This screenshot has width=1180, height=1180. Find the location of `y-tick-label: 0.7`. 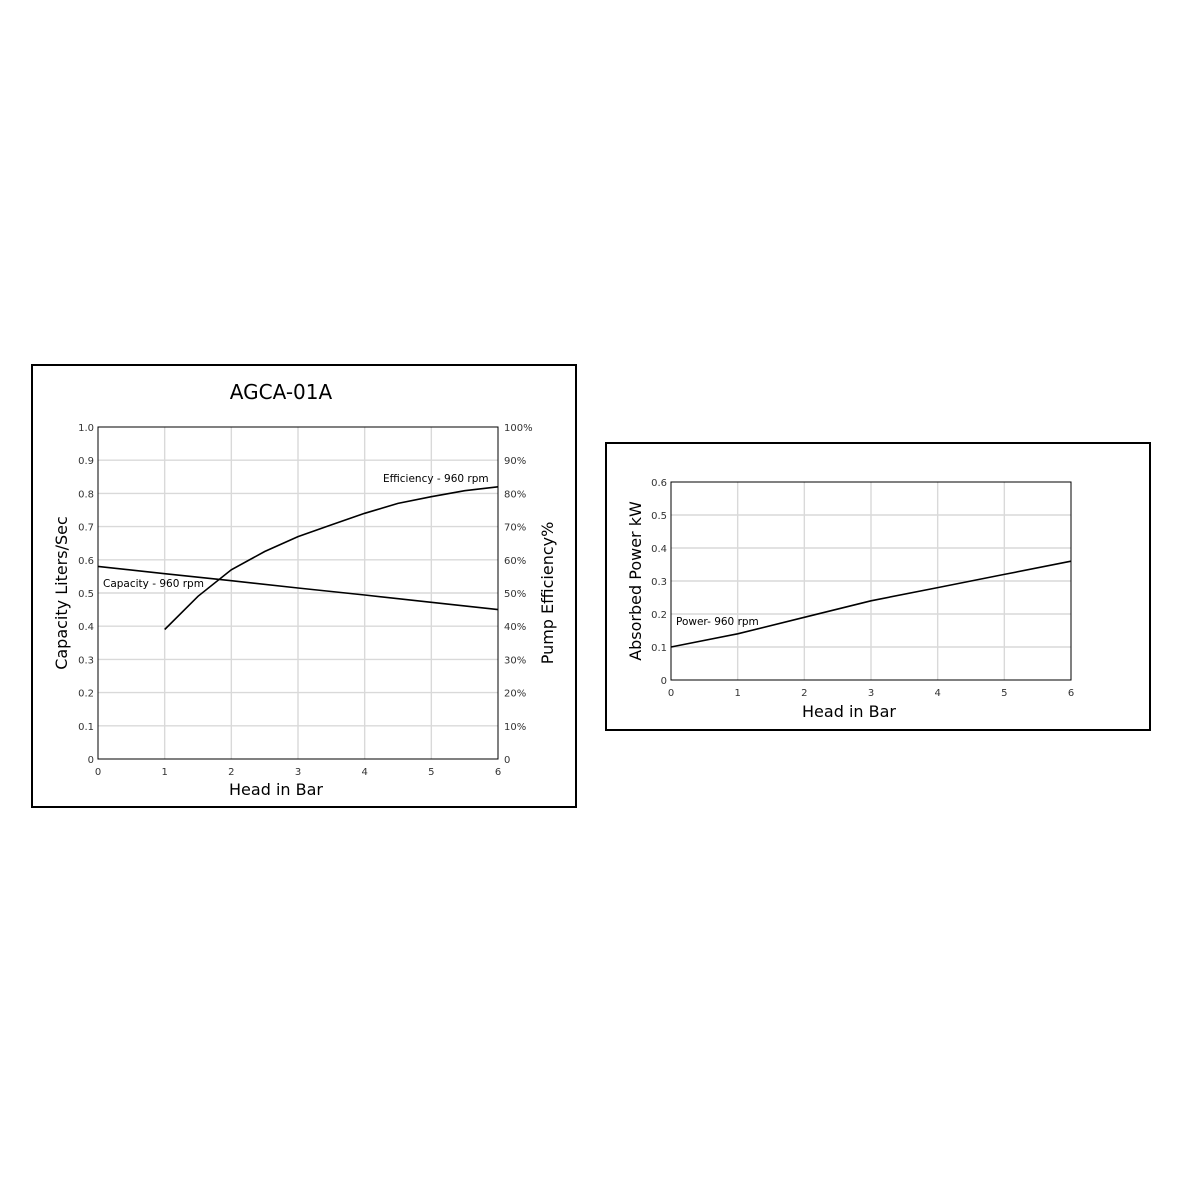

y-tick-label: 0.7 is located at coordinates (86, 528).